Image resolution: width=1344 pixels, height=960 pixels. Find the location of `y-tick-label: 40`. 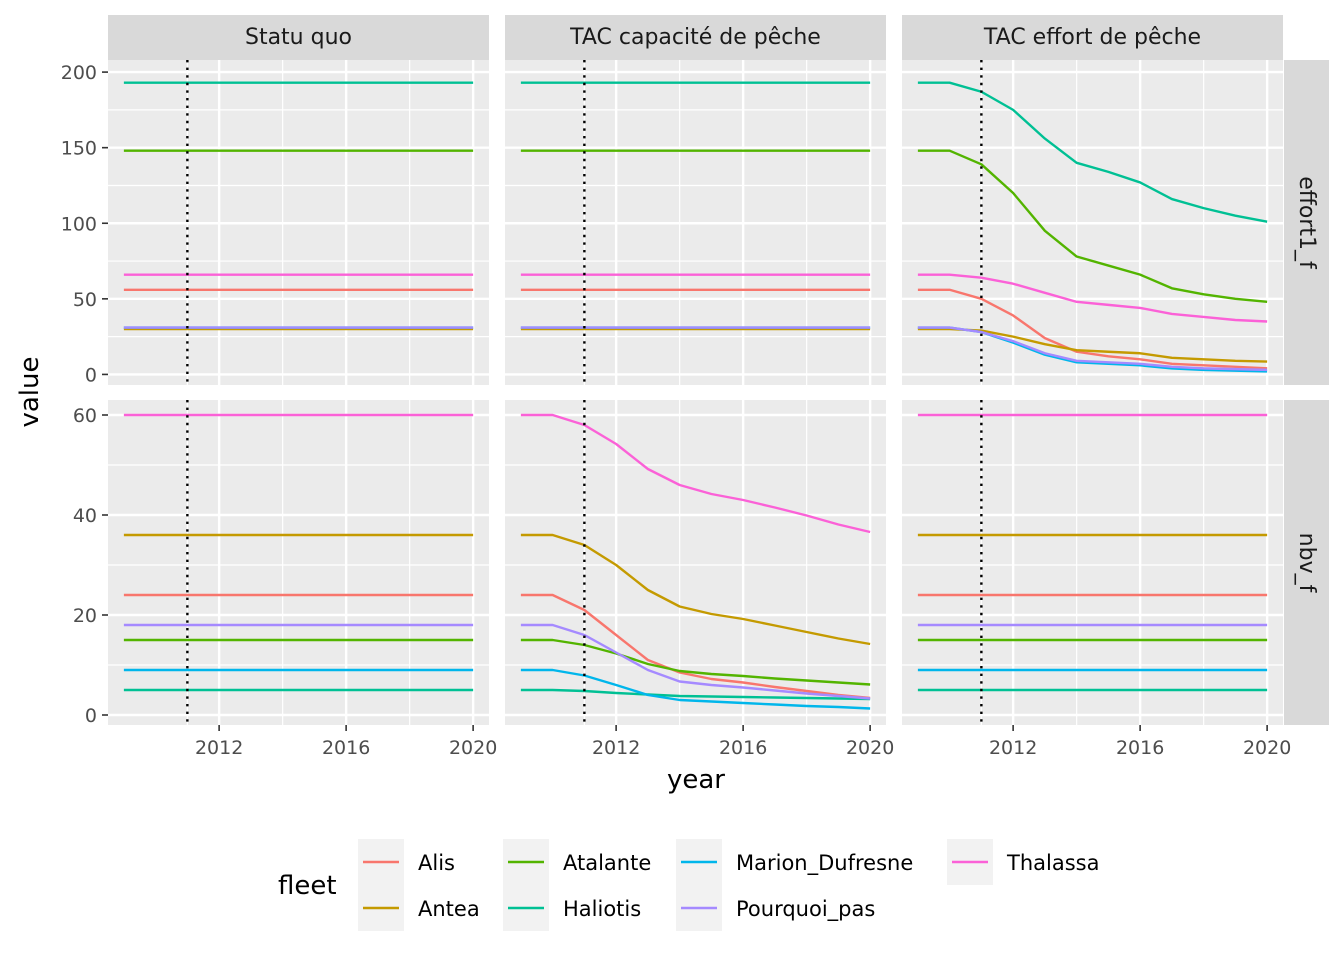

y-tick-label: 40 is located at coordinates (85, 516).